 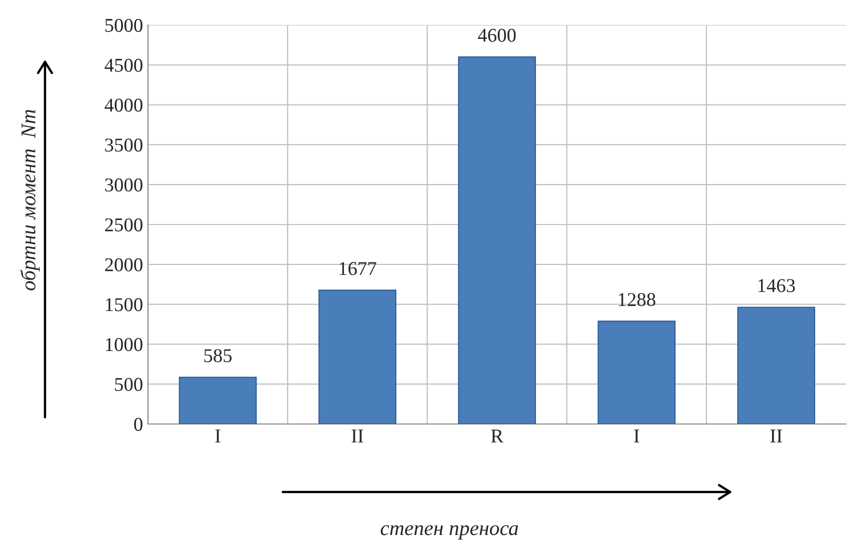 I want to click on data-label: 585, so click(x=218, y=355).